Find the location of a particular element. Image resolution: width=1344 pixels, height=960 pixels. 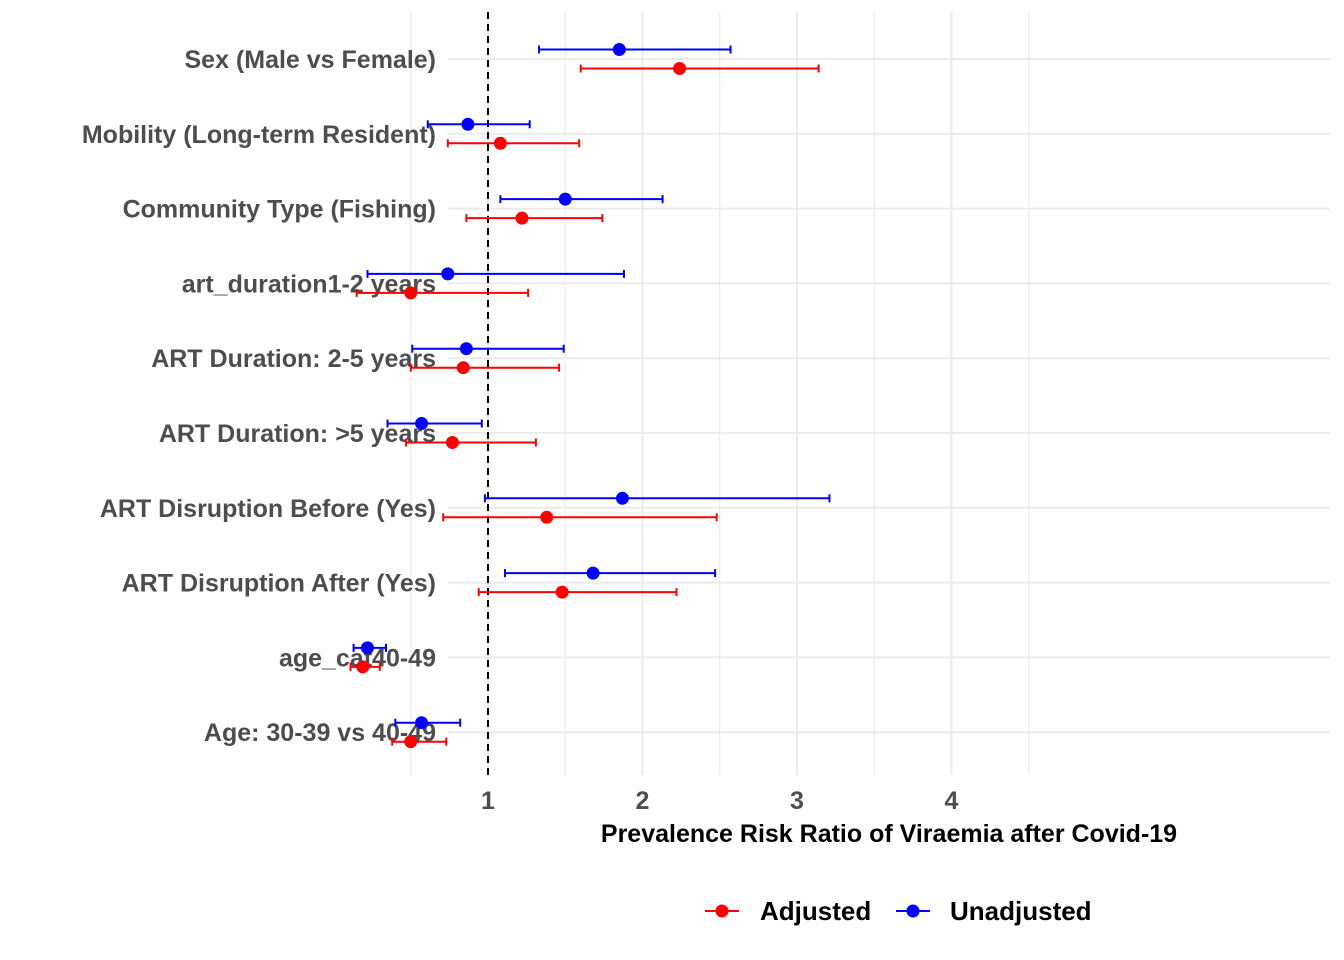

legend-label: Adjusted is located at coordinates (815, 911).